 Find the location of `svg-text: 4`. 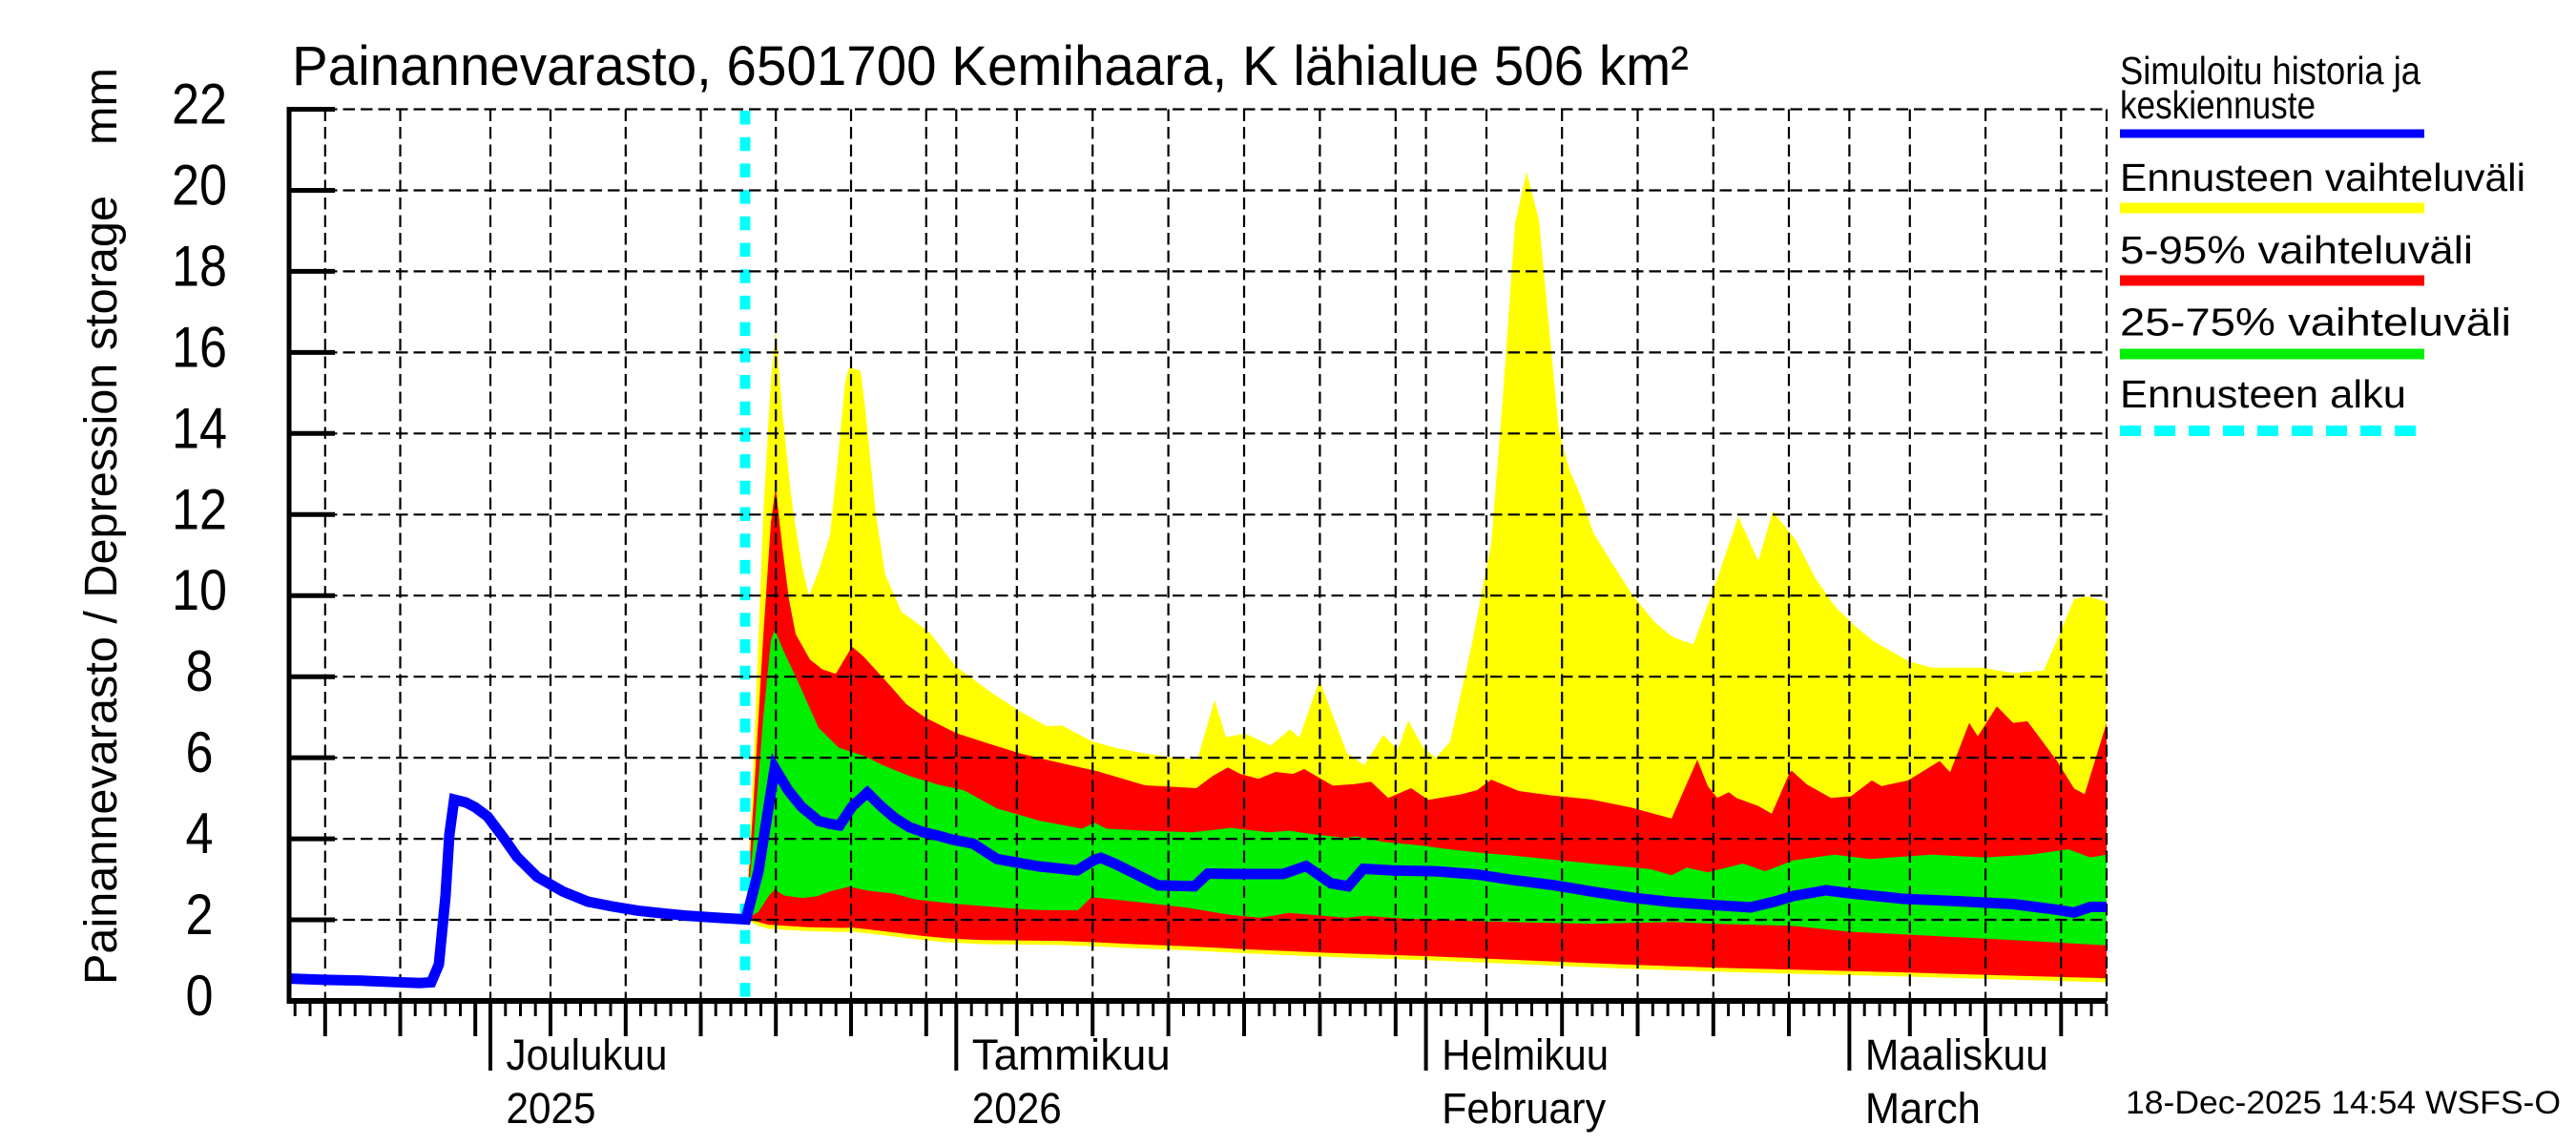

svg-text: 4 is located at coordinates (200, 834).